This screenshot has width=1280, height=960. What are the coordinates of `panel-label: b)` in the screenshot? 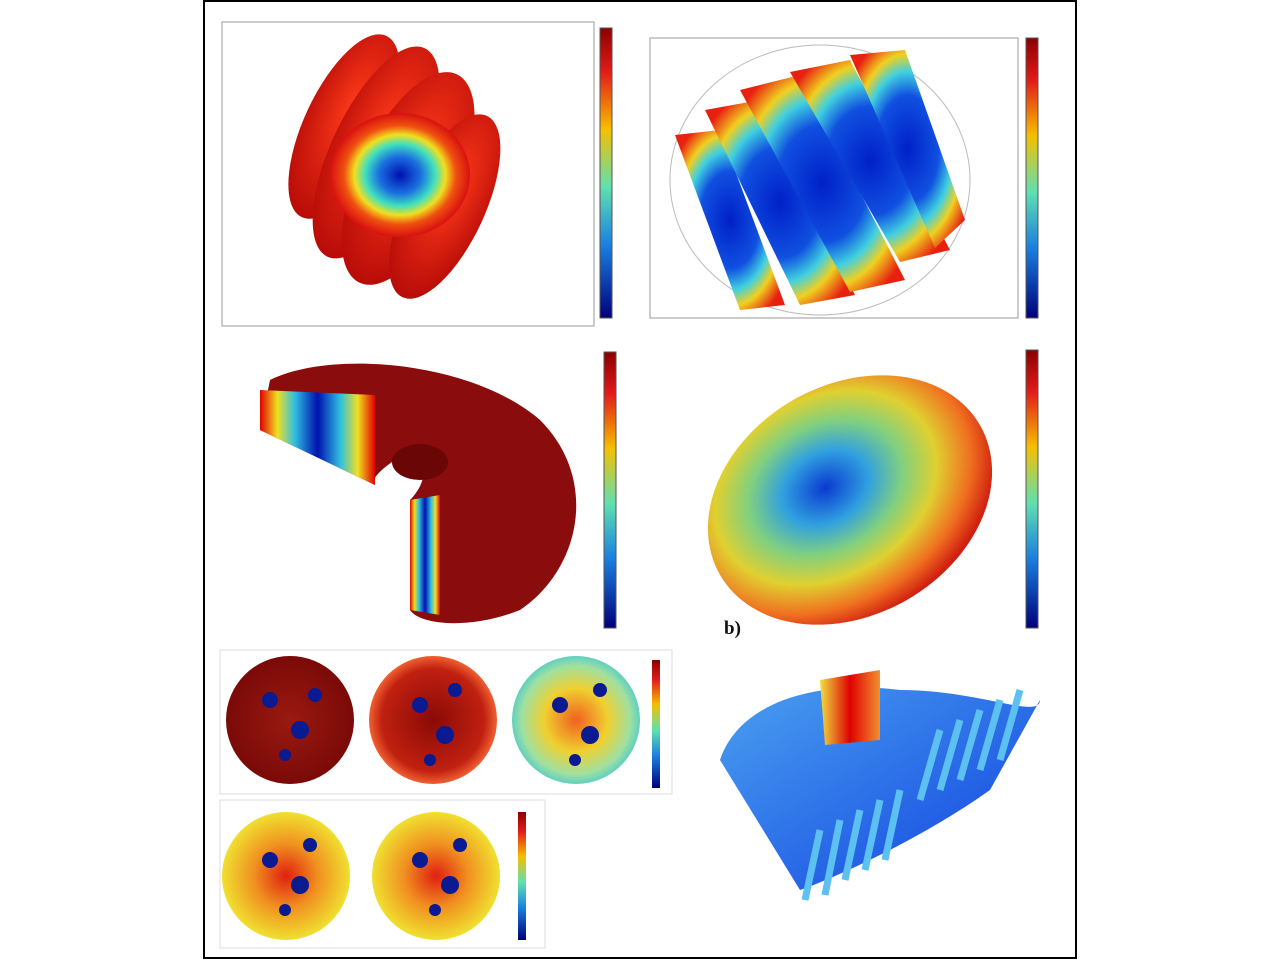 It's located at (732, 628).